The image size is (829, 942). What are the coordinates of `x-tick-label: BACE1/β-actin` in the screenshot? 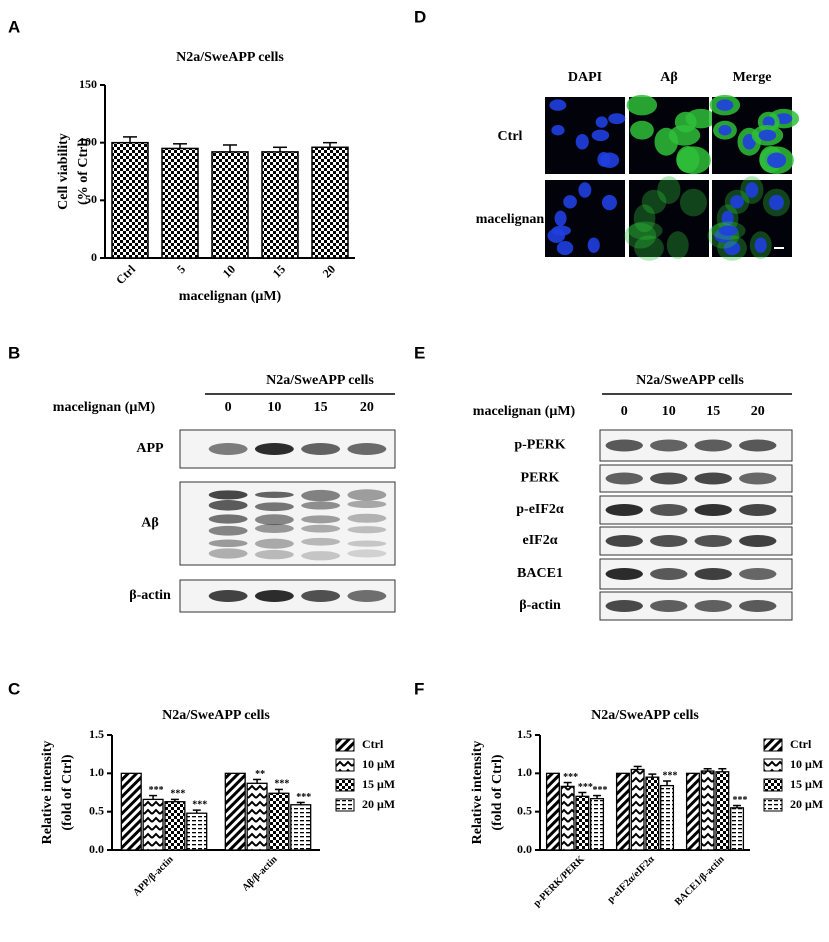 It's located at (700, 881).